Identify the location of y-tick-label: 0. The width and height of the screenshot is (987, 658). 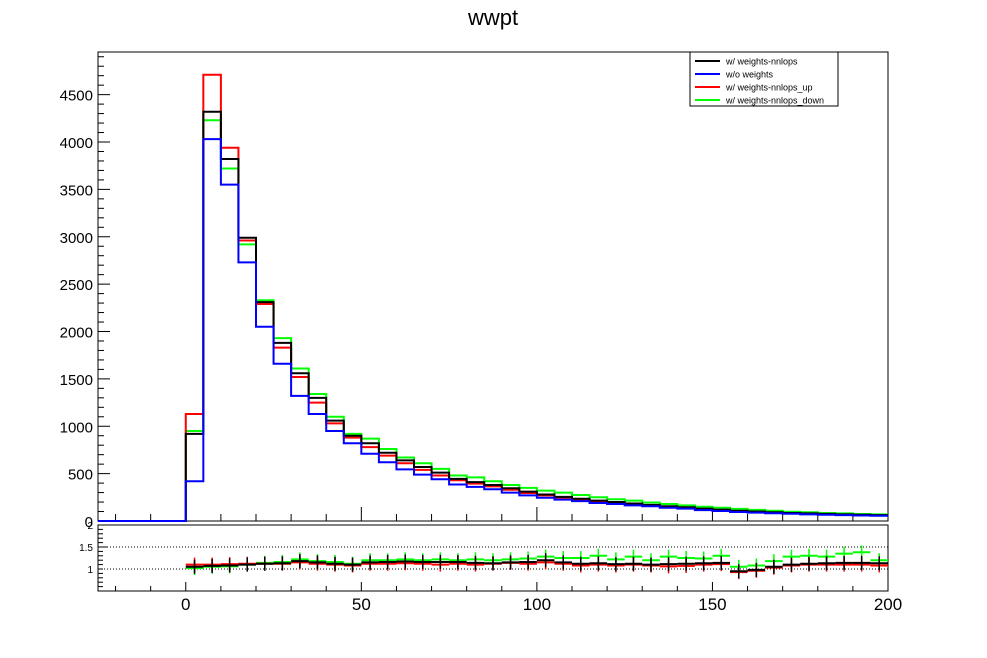
(89, 522).